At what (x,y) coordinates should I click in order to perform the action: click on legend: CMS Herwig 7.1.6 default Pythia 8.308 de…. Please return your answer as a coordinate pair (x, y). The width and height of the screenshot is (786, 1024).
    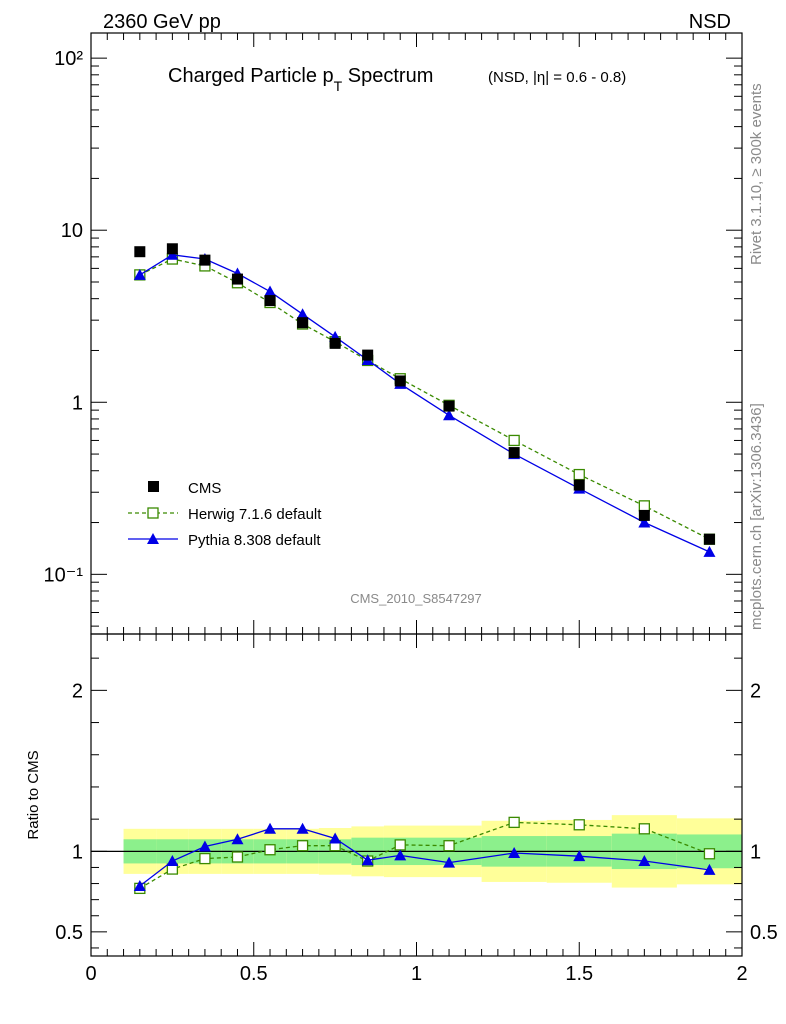
    Looking at the image, I should click on (225, 514).